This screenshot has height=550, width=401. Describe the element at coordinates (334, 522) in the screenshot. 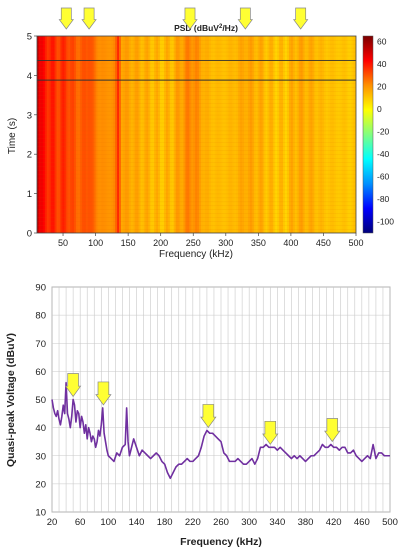

I see `quasi-peak-x-tick-label: 420` at that location.